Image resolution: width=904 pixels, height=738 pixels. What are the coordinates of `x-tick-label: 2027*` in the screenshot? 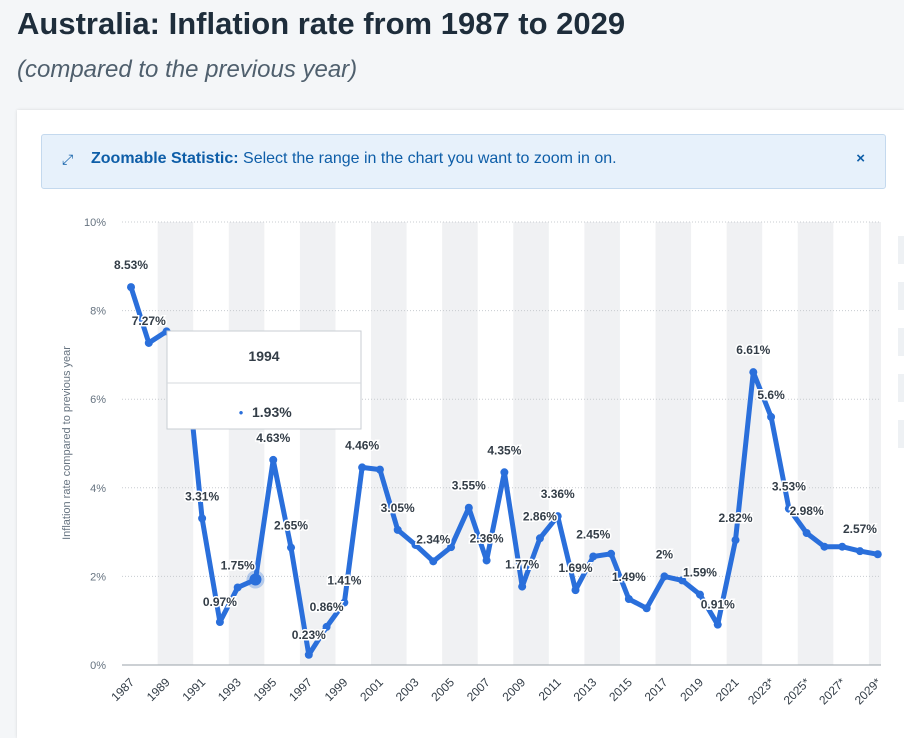 It's located at (832, 691).